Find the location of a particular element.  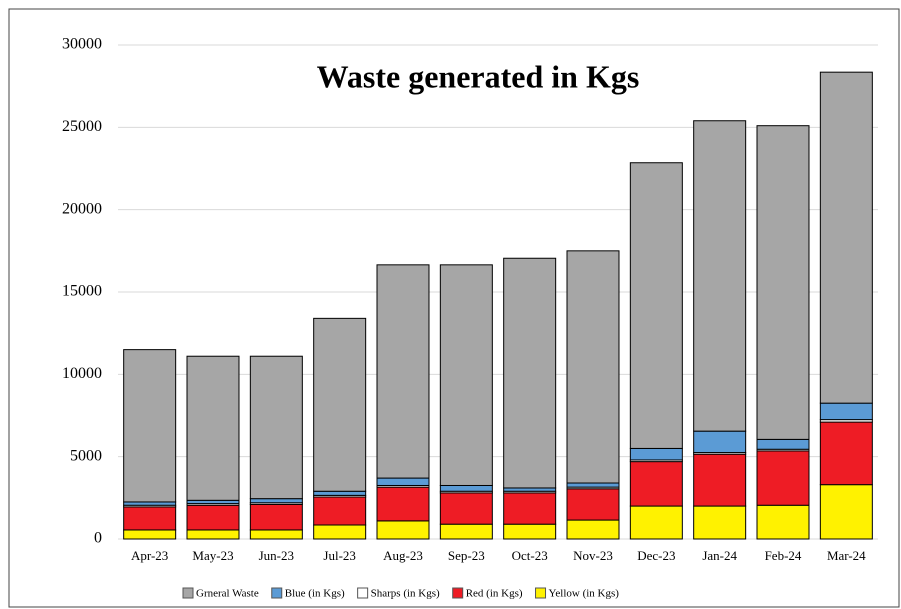

y-tick-label: 30000 is located at coordinates (82, 44).